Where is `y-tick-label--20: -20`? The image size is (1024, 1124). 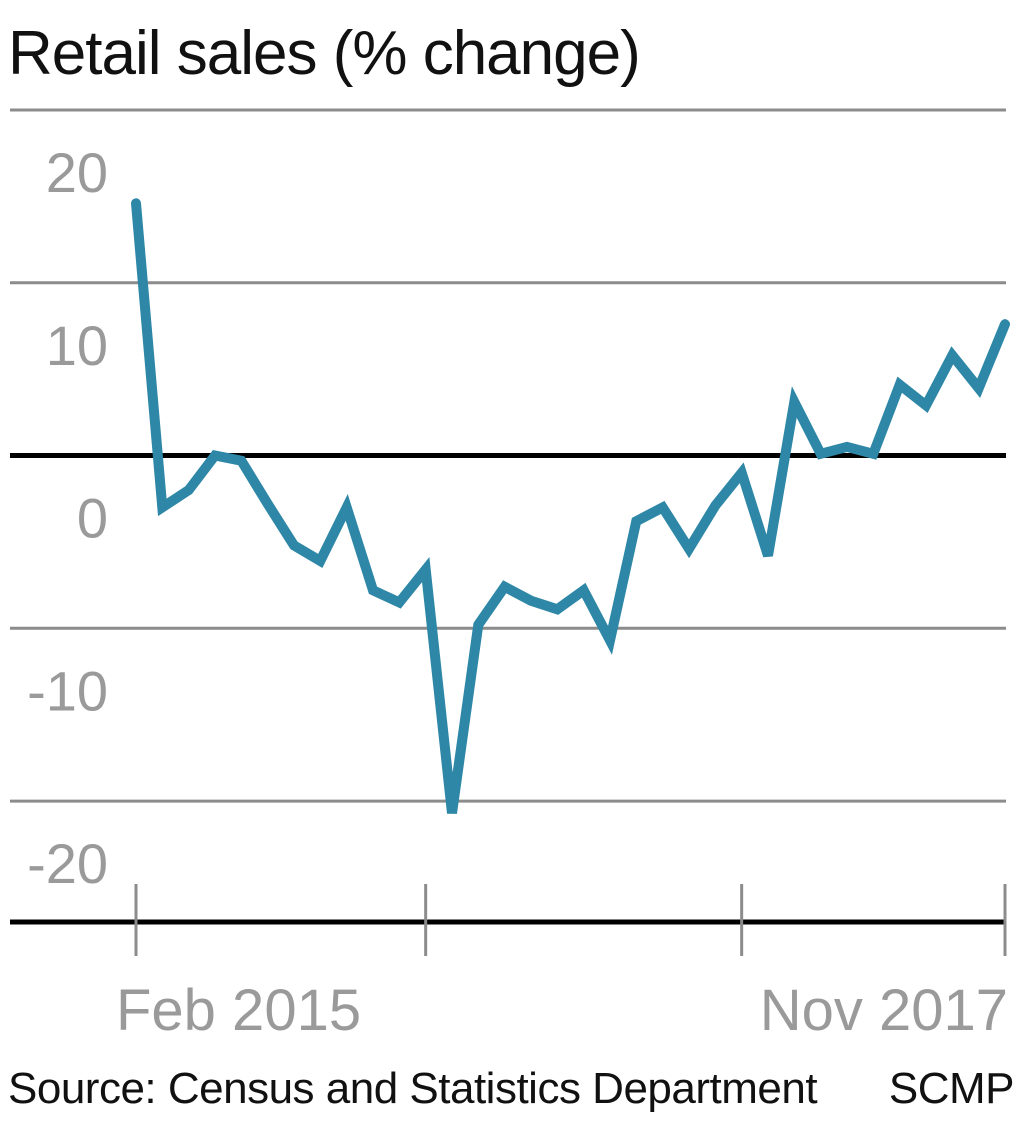 y-tick-label--20: -20 is located at coordinates (67, 863).